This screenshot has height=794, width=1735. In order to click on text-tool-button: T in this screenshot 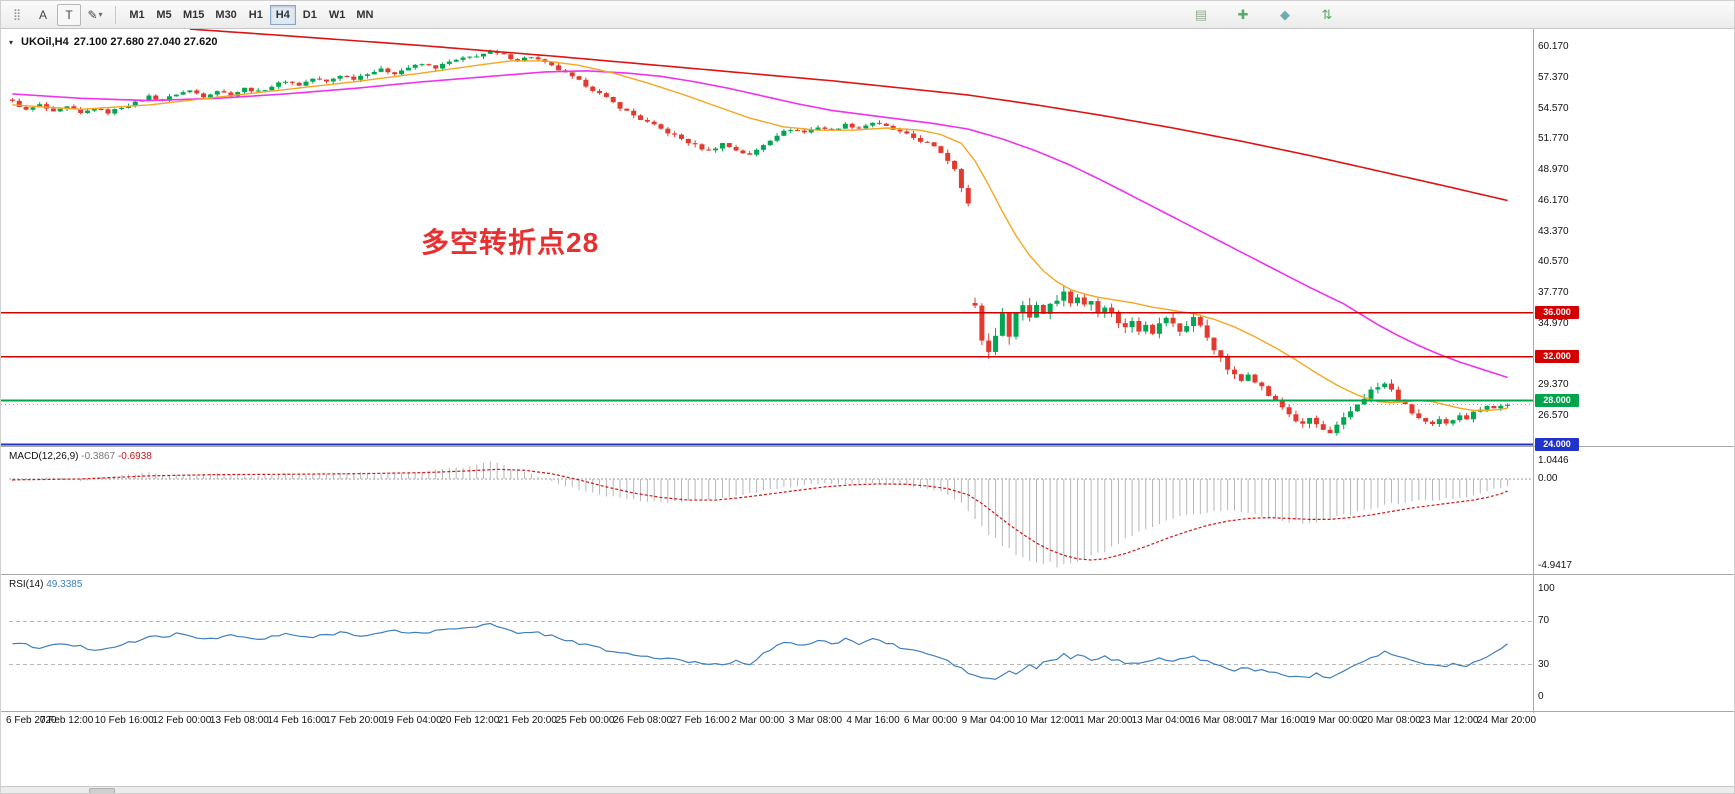, I will do `click(69, 14)`.